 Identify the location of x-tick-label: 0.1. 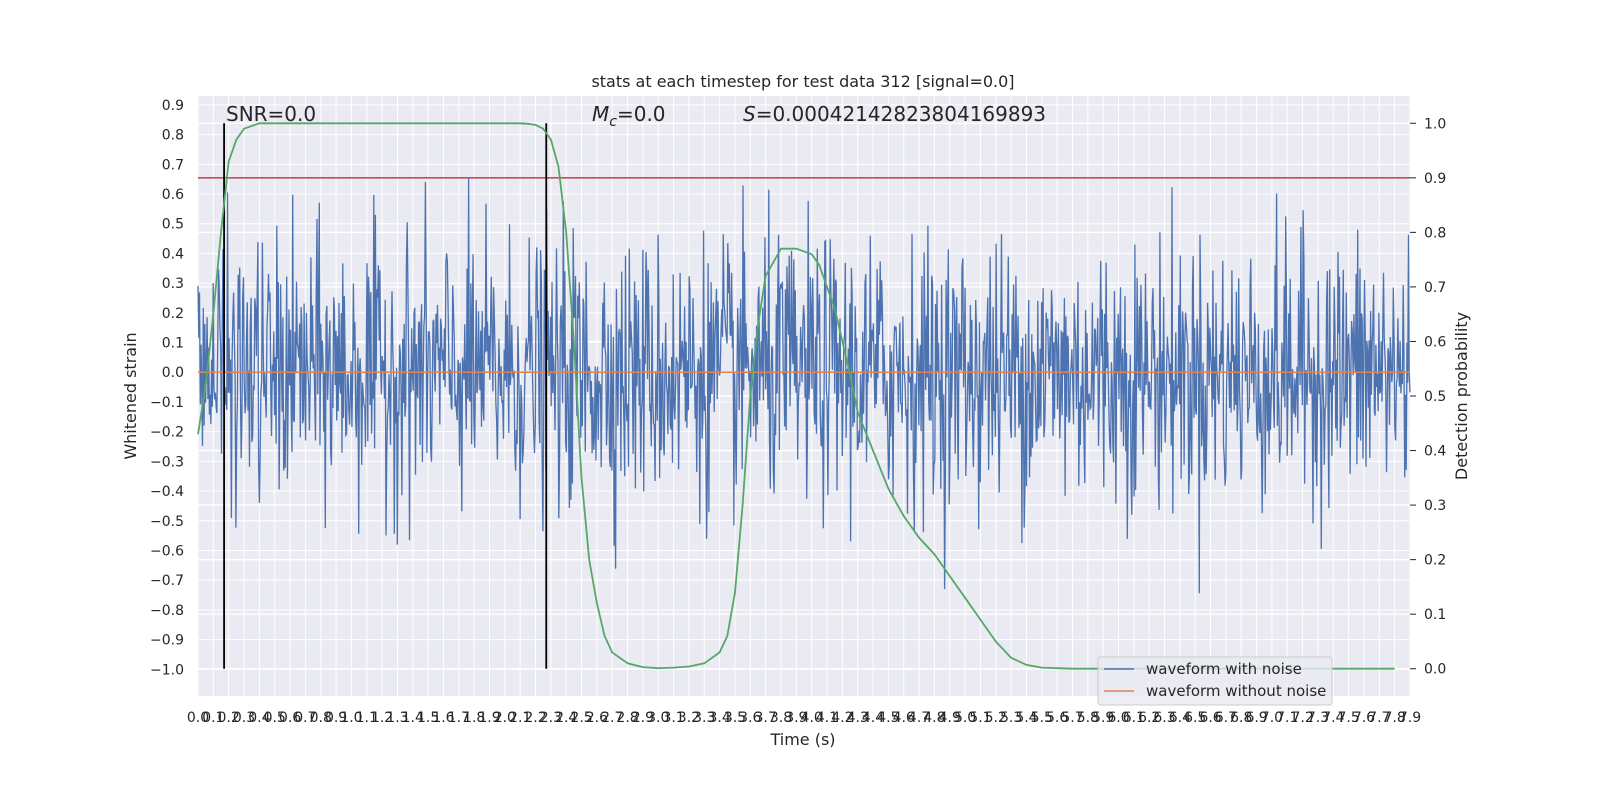
(213, 718).